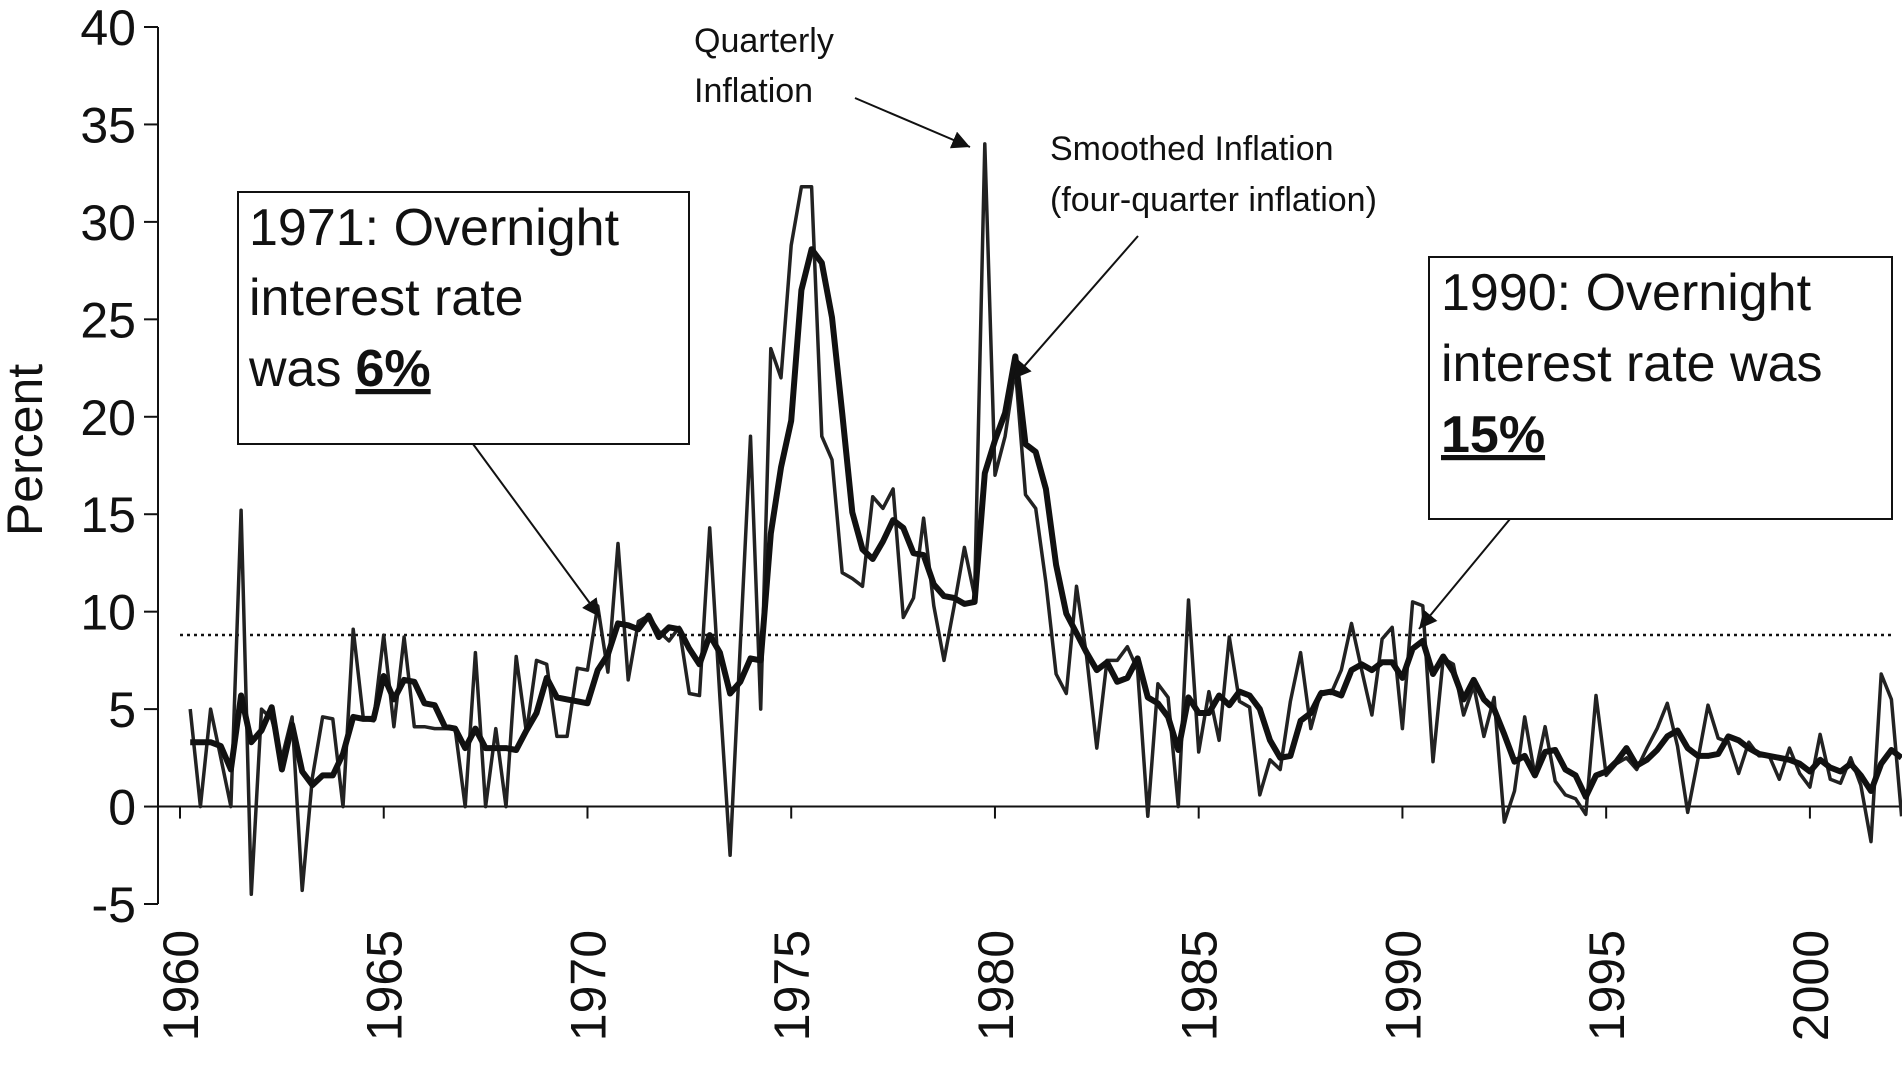  Describe the element at coordinates (108, 515) in the screenshot. I see `y-tick-label: 15` at that location.